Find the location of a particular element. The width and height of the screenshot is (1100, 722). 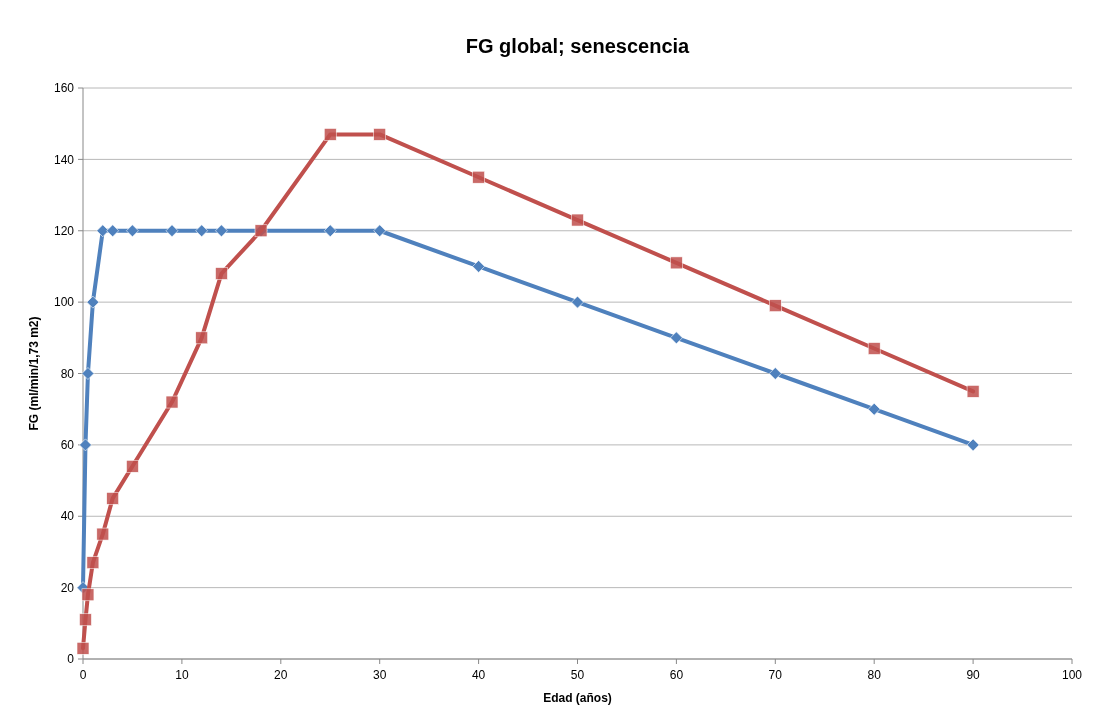

y-tick-label: 40 is located at coordinates (67, 516).